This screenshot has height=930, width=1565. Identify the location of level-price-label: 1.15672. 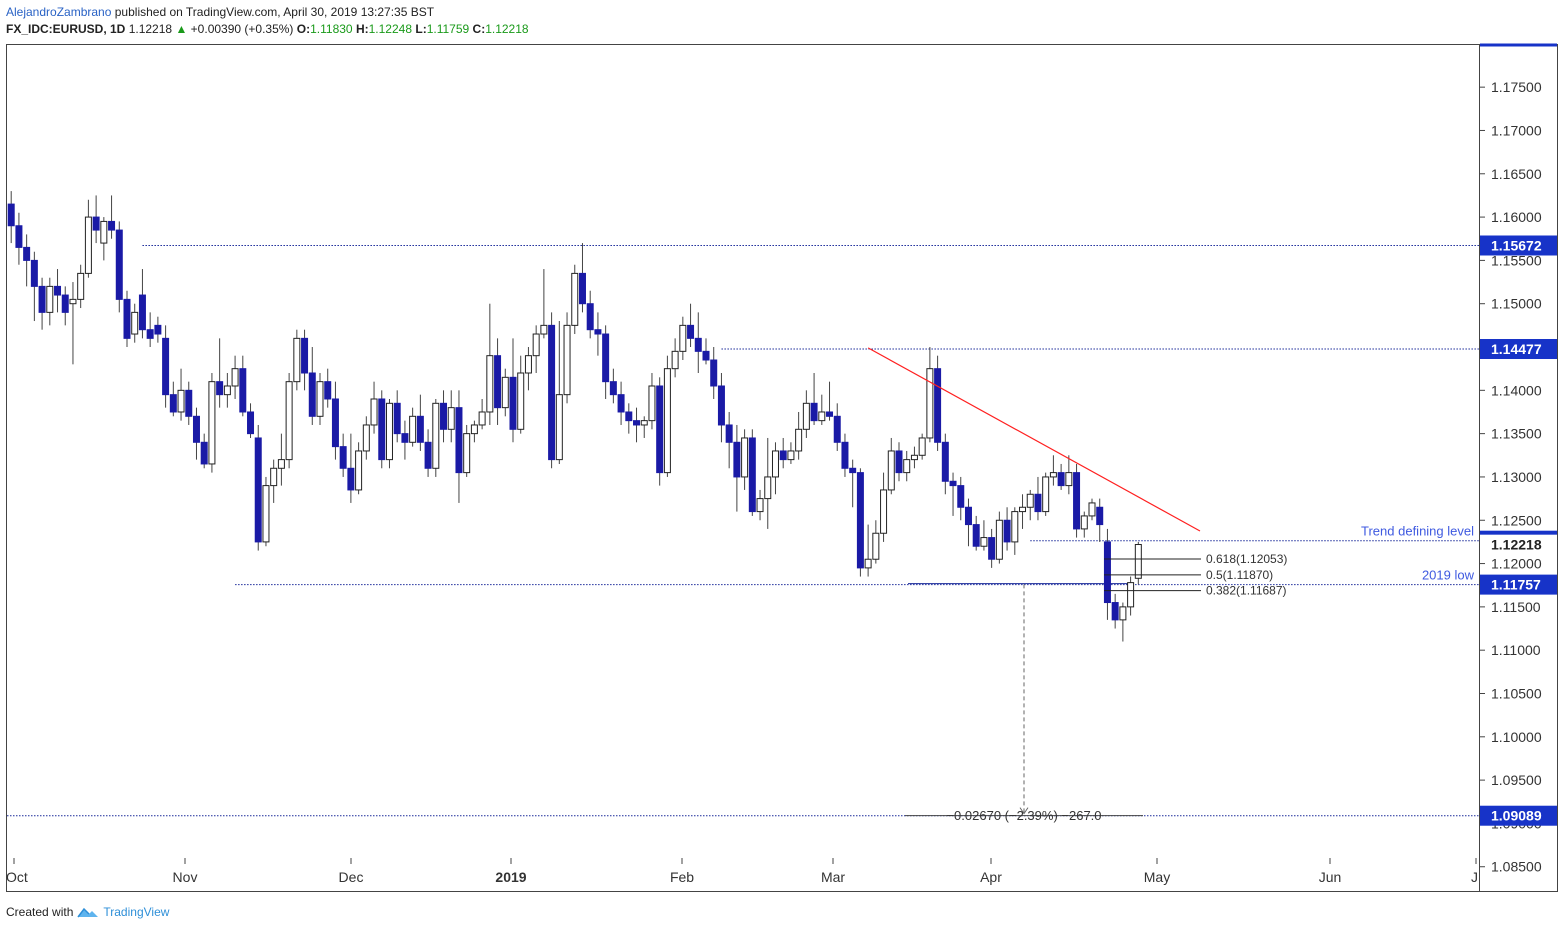
(1516, 245).